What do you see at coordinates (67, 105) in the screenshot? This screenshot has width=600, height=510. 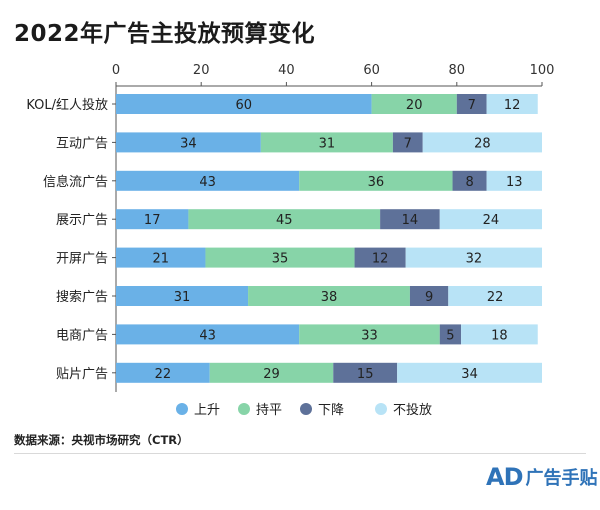 I see `category-label: KOL/红人投放` at bounding box center [67, 105].